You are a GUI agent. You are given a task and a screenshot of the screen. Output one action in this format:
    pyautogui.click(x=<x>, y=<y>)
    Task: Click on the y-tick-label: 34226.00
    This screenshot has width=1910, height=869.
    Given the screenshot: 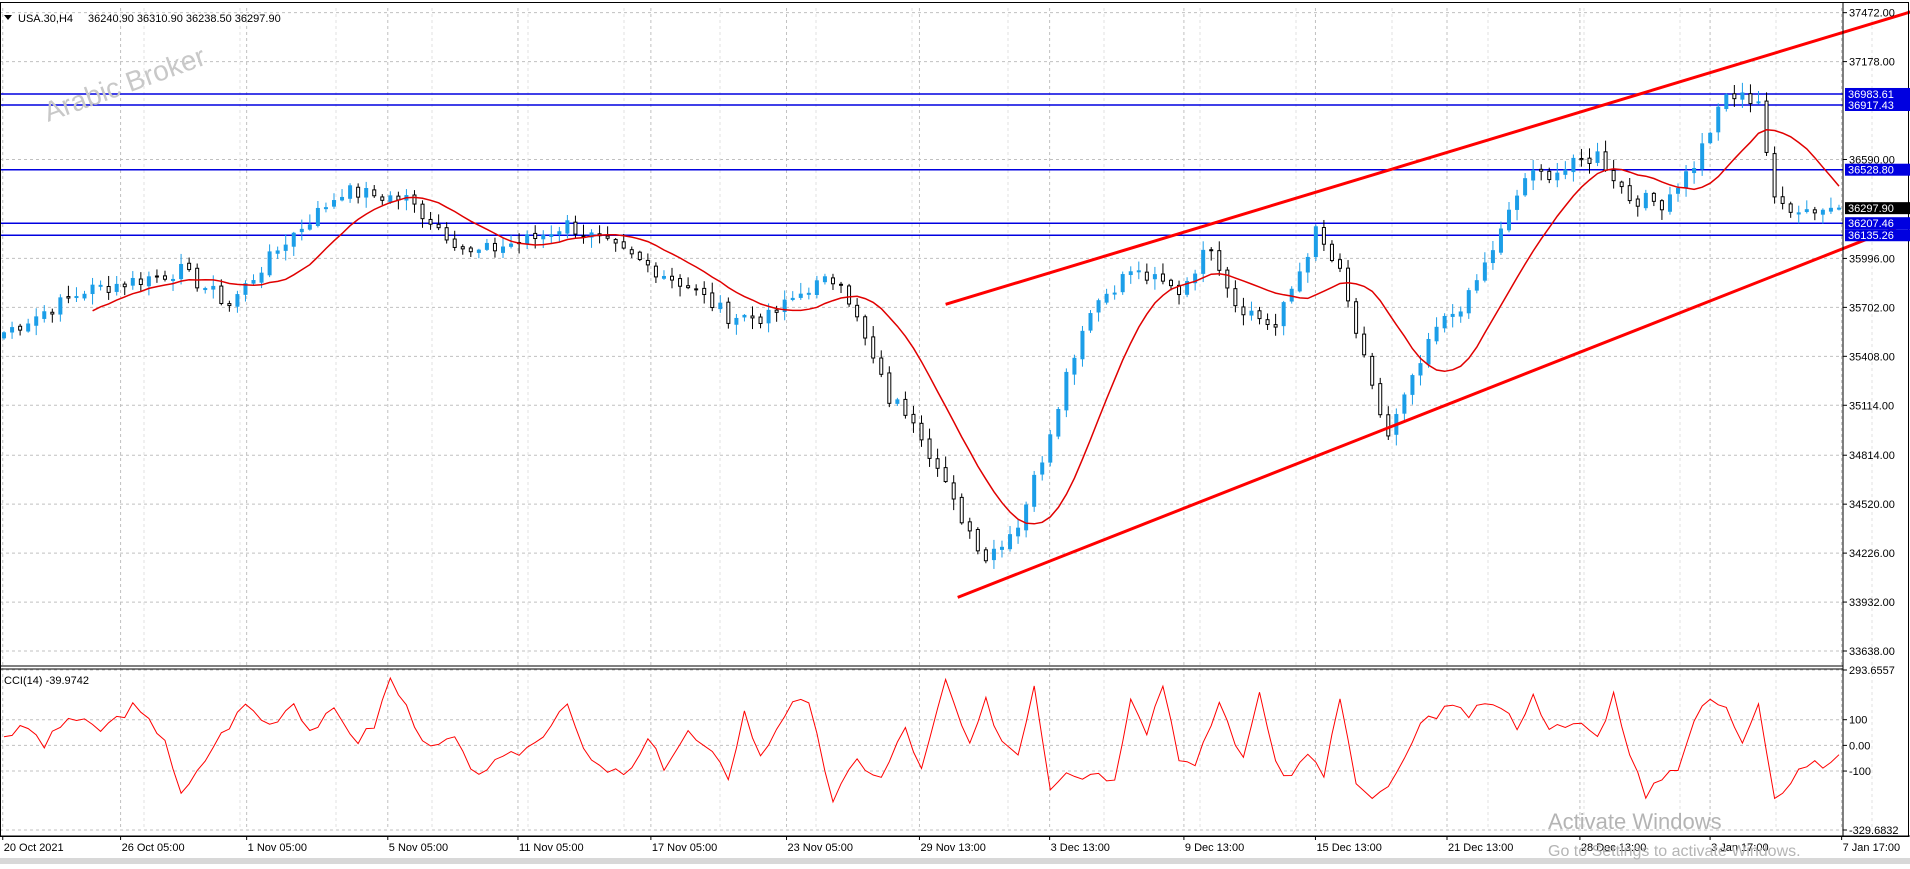 What is the action you would take?
    pyautogui.click(x=1872, y=554)
    